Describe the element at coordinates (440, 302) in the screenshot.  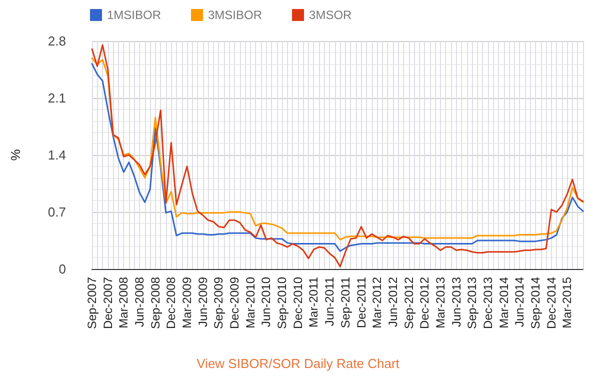
I see `x-tick-label: Mar-2013` at that location.